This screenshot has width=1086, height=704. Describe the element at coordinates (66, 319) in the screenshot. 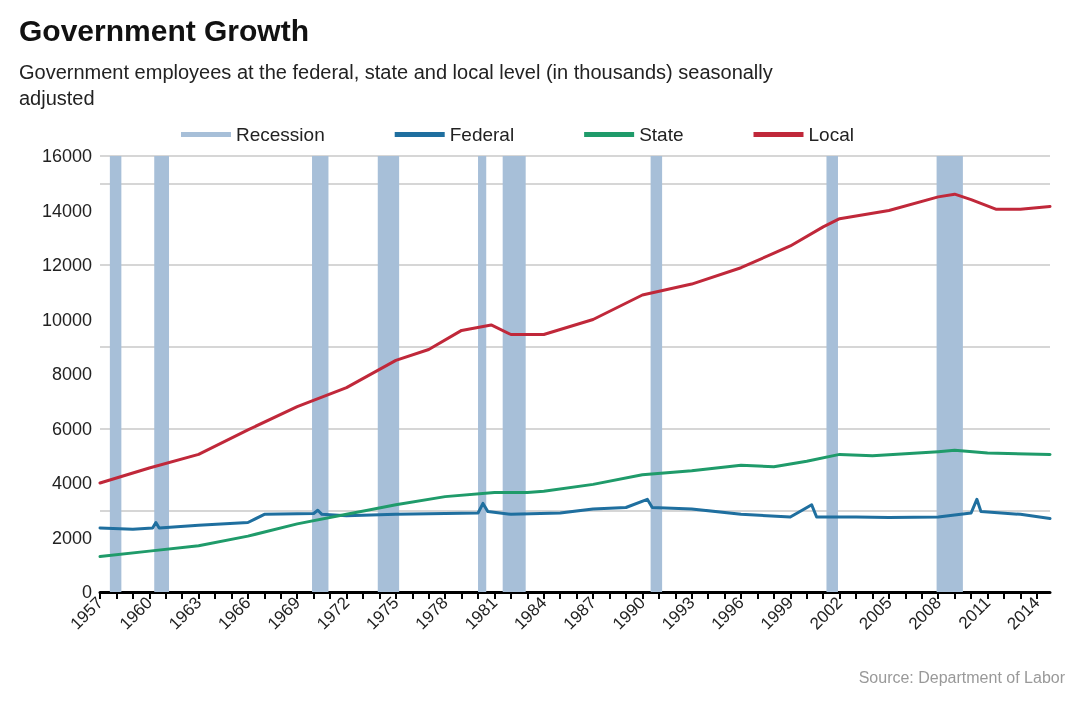

I see `y-tick-label: 10000` at that location.